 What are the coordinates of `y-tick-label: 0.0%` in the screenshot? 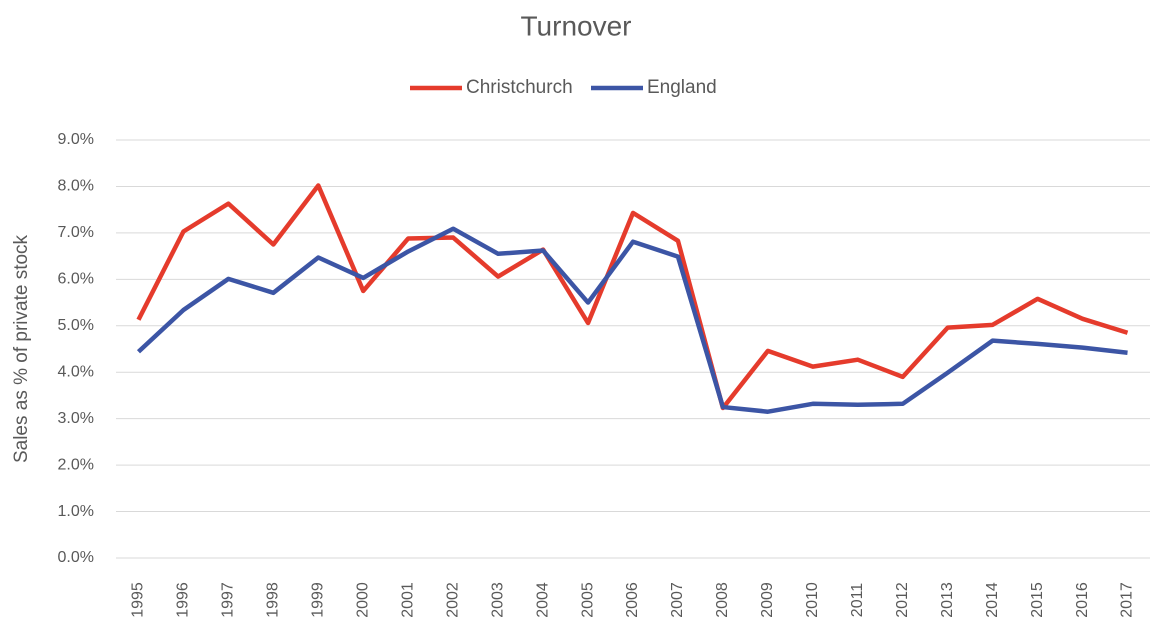 It's located at (76, 557).